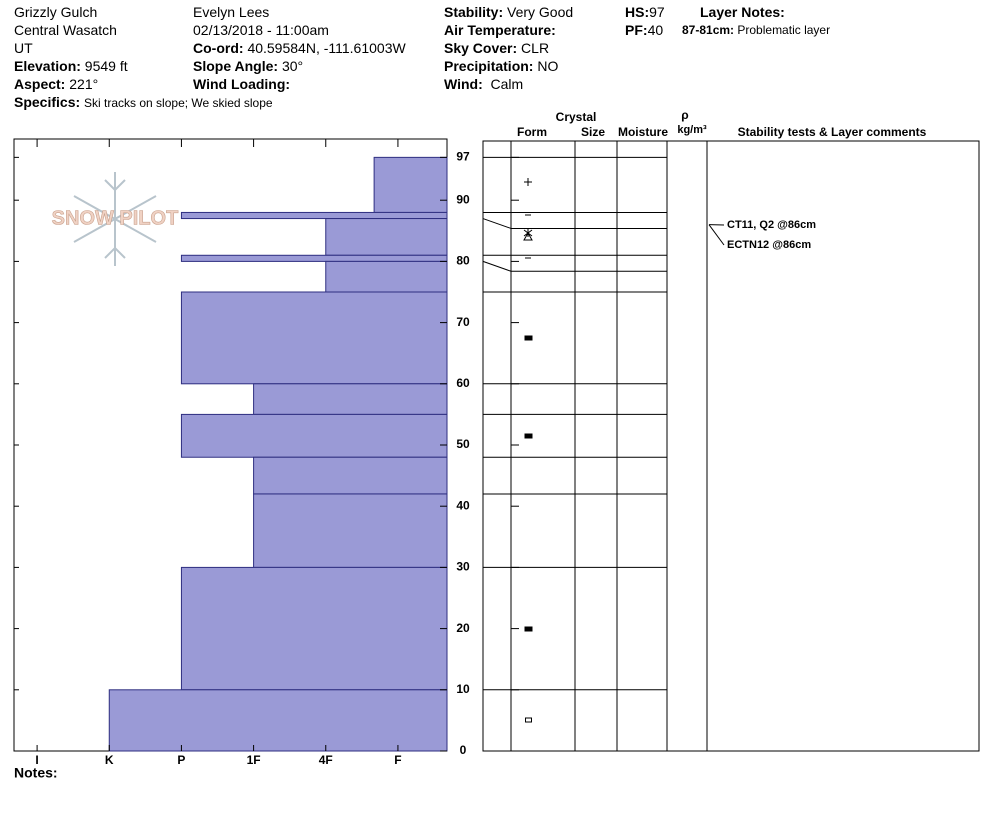 This screenshot has height=840, width=994. I want to click on pf: PF:40, so click(644, 30).